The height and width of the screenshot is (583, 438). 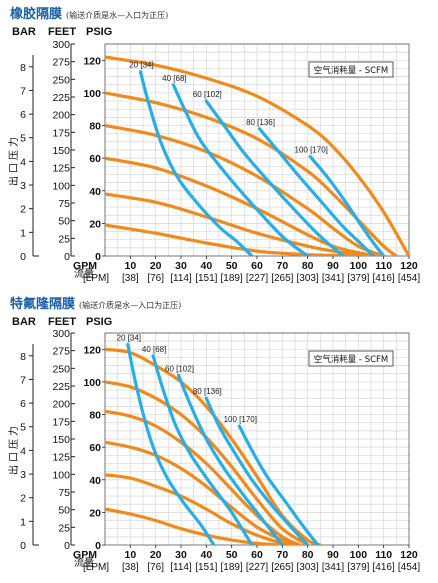 I want to click on lpm-tick-label: [454], so click(x=409, y=567).